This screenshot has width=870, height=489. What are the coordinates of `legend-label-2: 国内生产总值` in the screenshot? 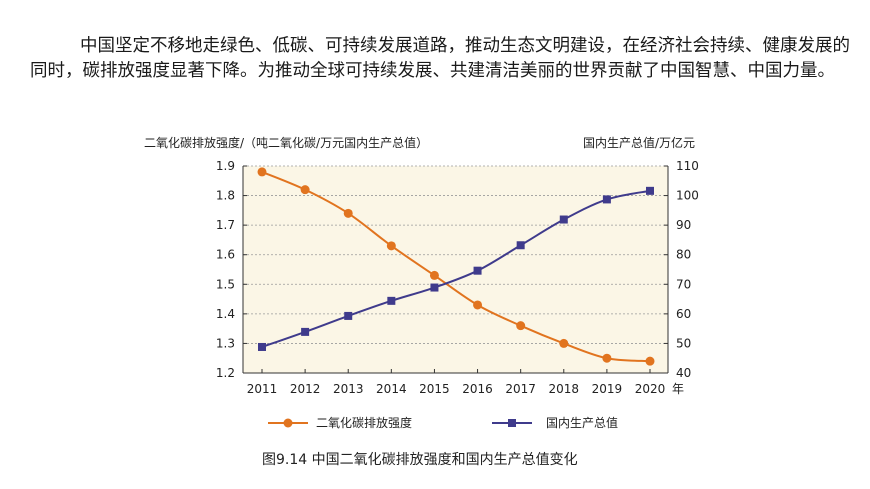 It's located at (582, 422).